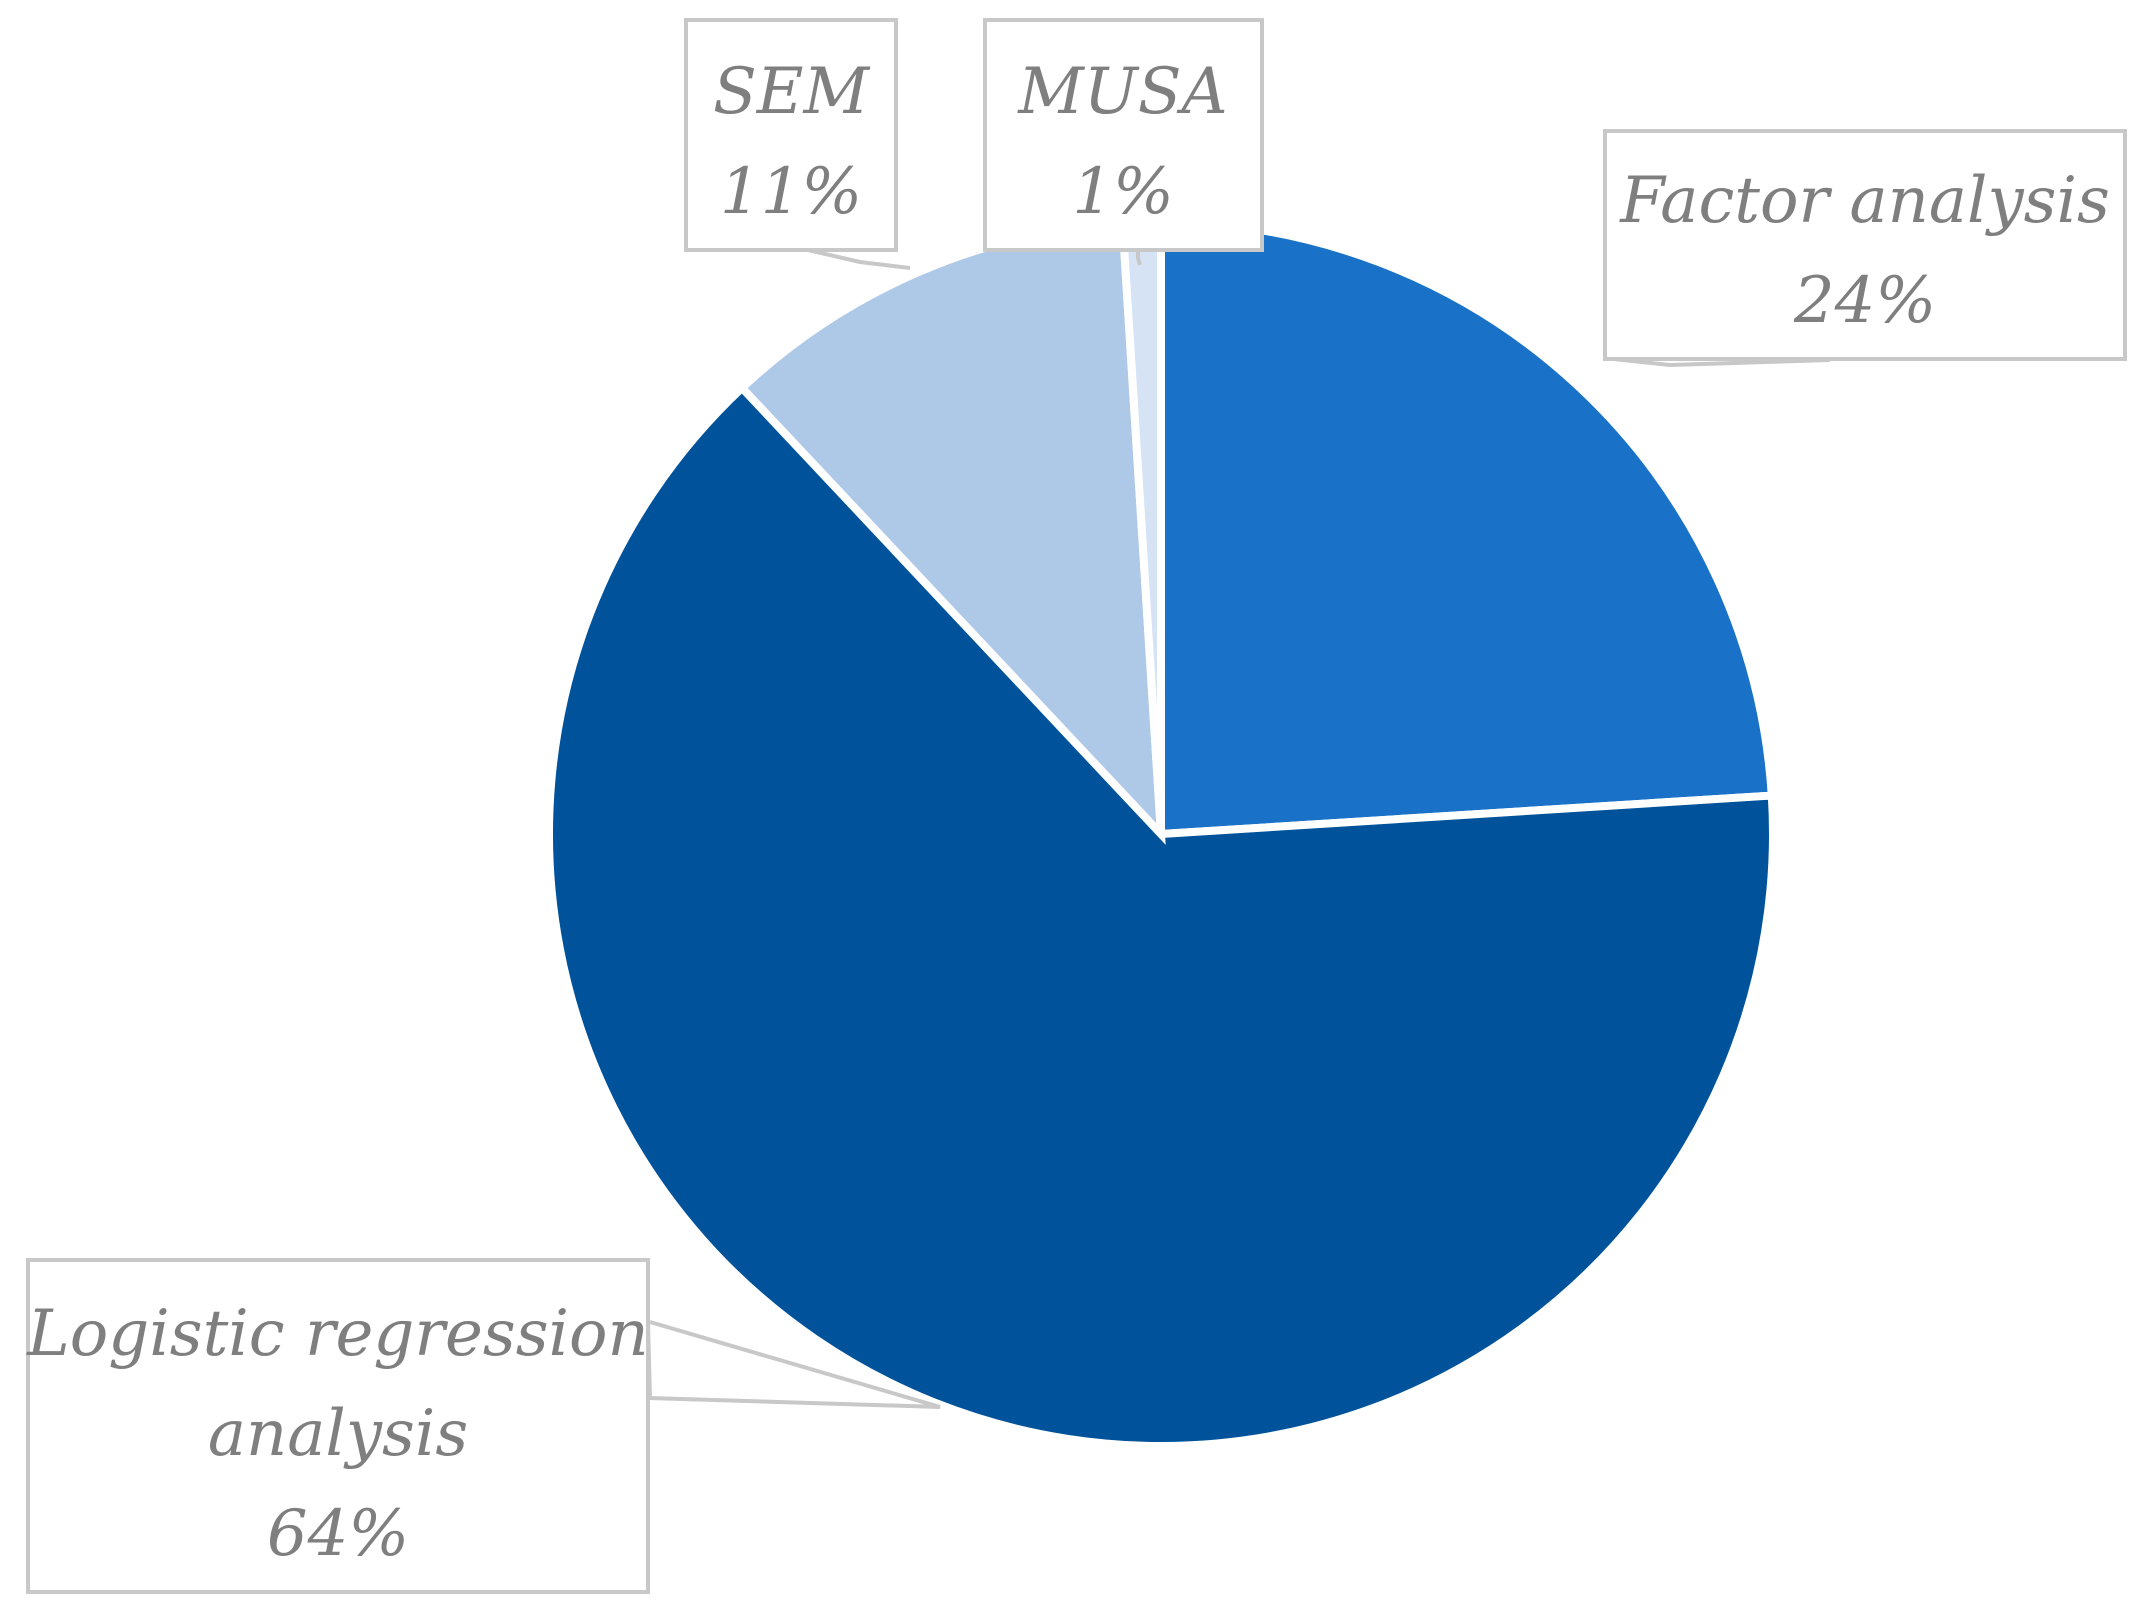  I want to click on label-sem-value: 11%, so click(791, 192).